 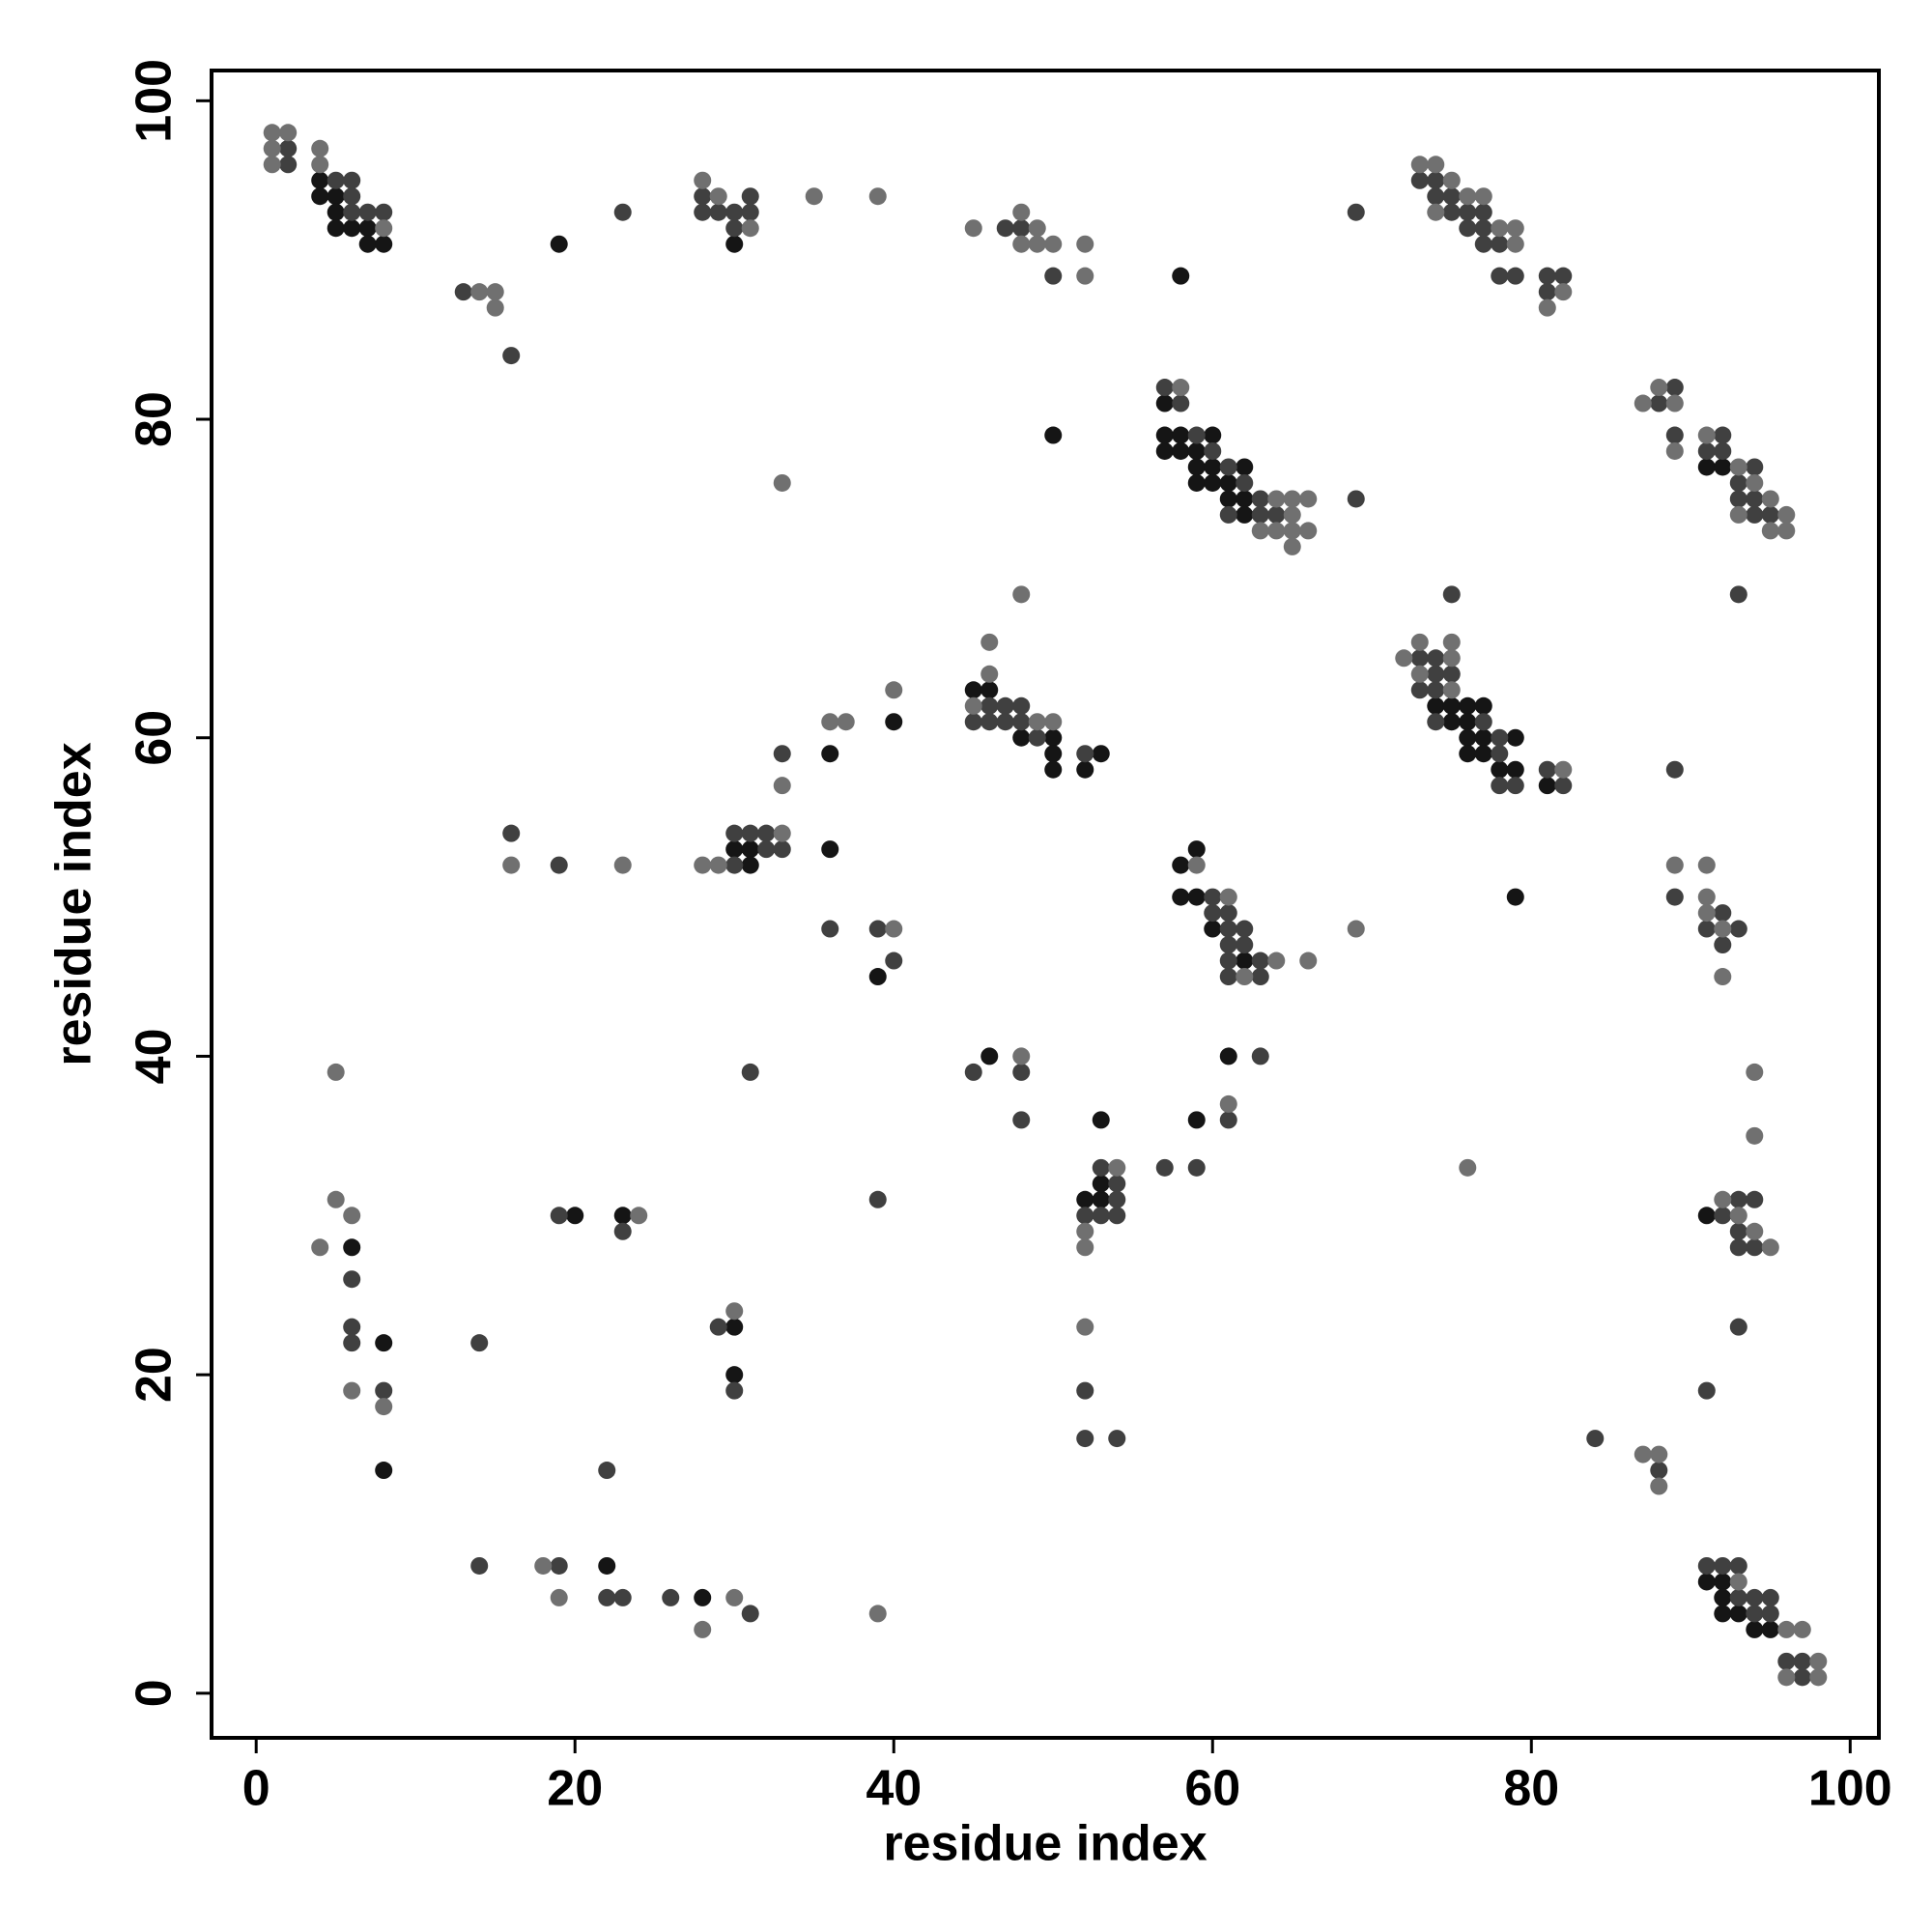 I want to click on y-tick-label: 20, so click(x=155, y=1375).